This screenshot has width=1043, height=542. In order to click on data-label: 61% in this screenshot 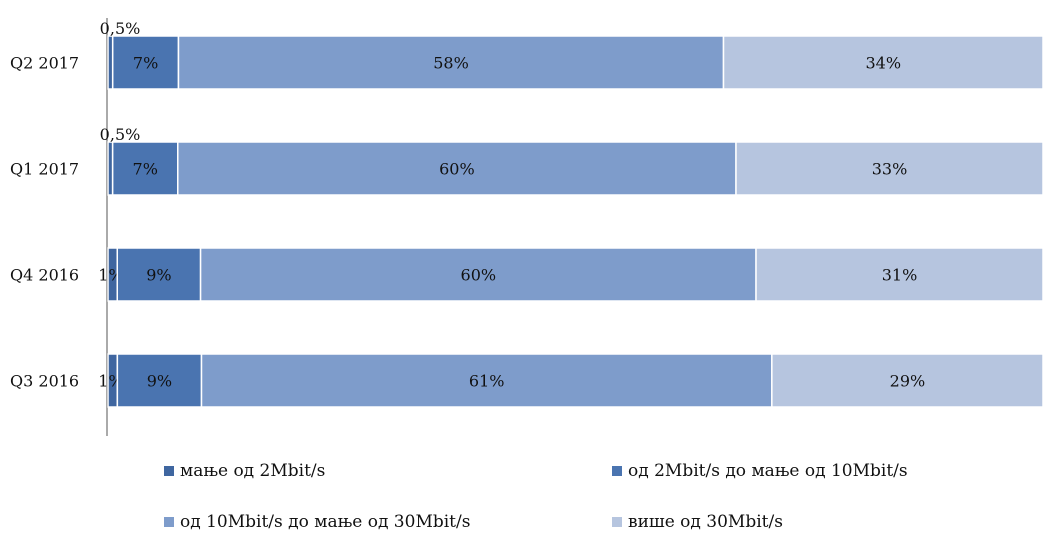, I will do `click(487, 381)`.